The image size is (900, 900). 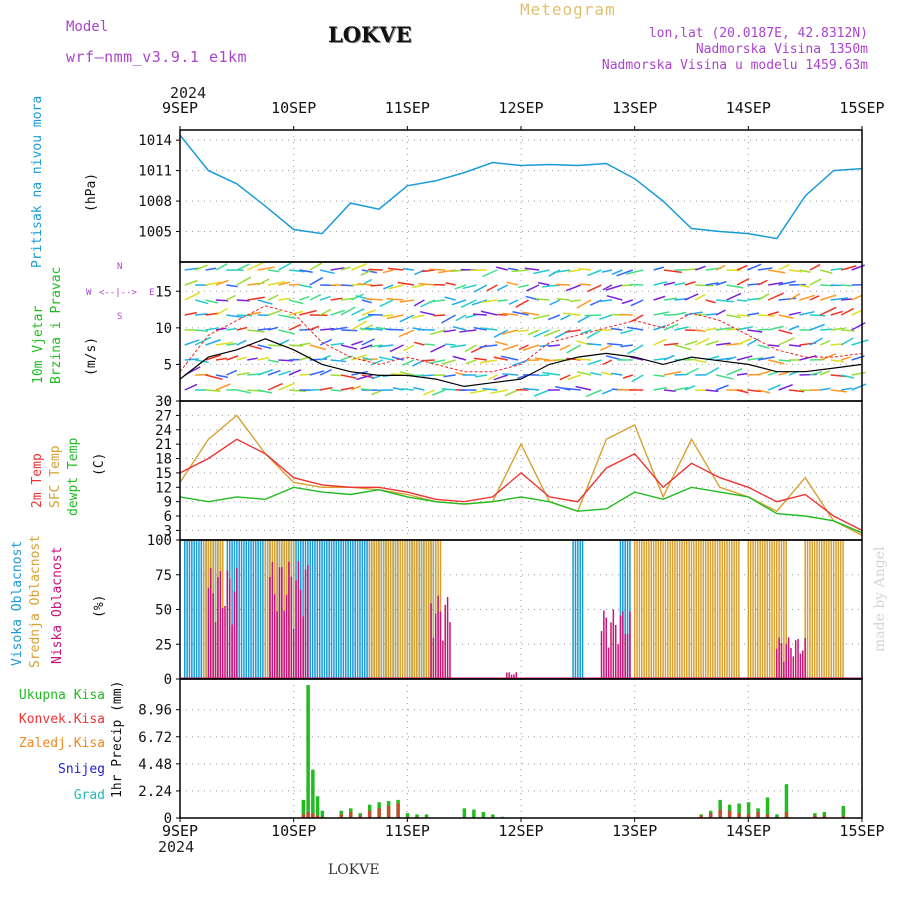 I want to click on y-tick-label: 30, so click(x=163, y=402).